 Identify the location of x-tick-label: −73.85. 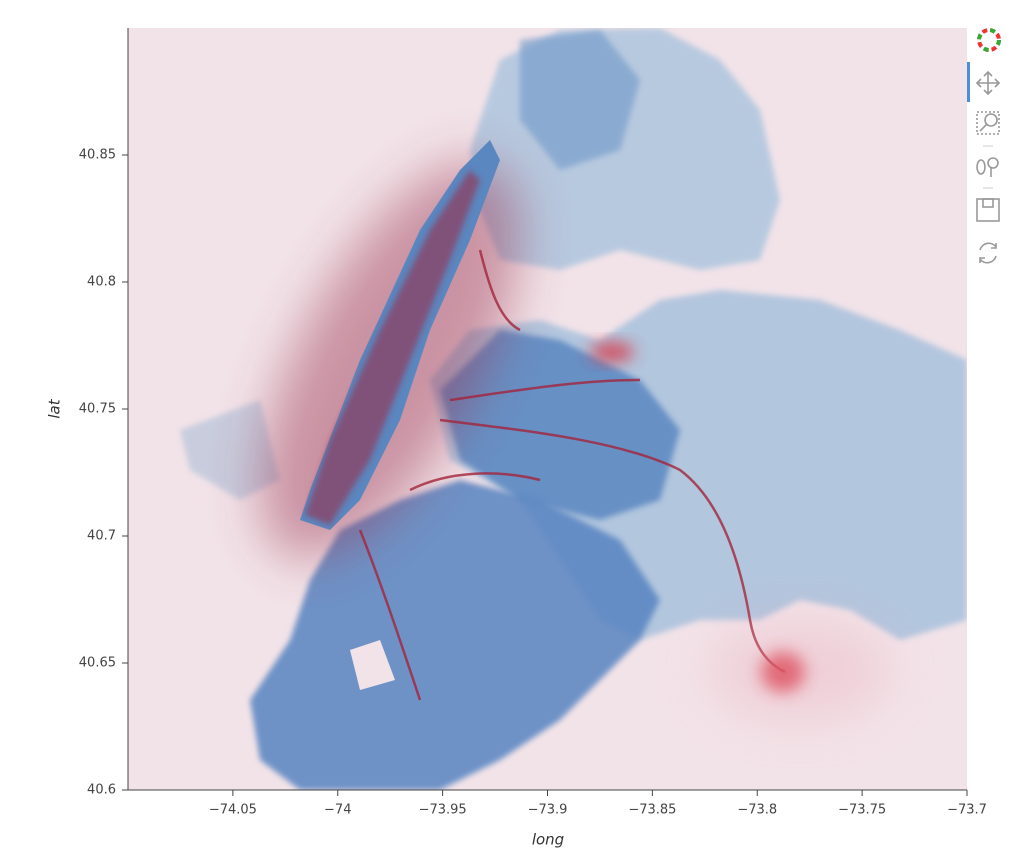
(652, 810).